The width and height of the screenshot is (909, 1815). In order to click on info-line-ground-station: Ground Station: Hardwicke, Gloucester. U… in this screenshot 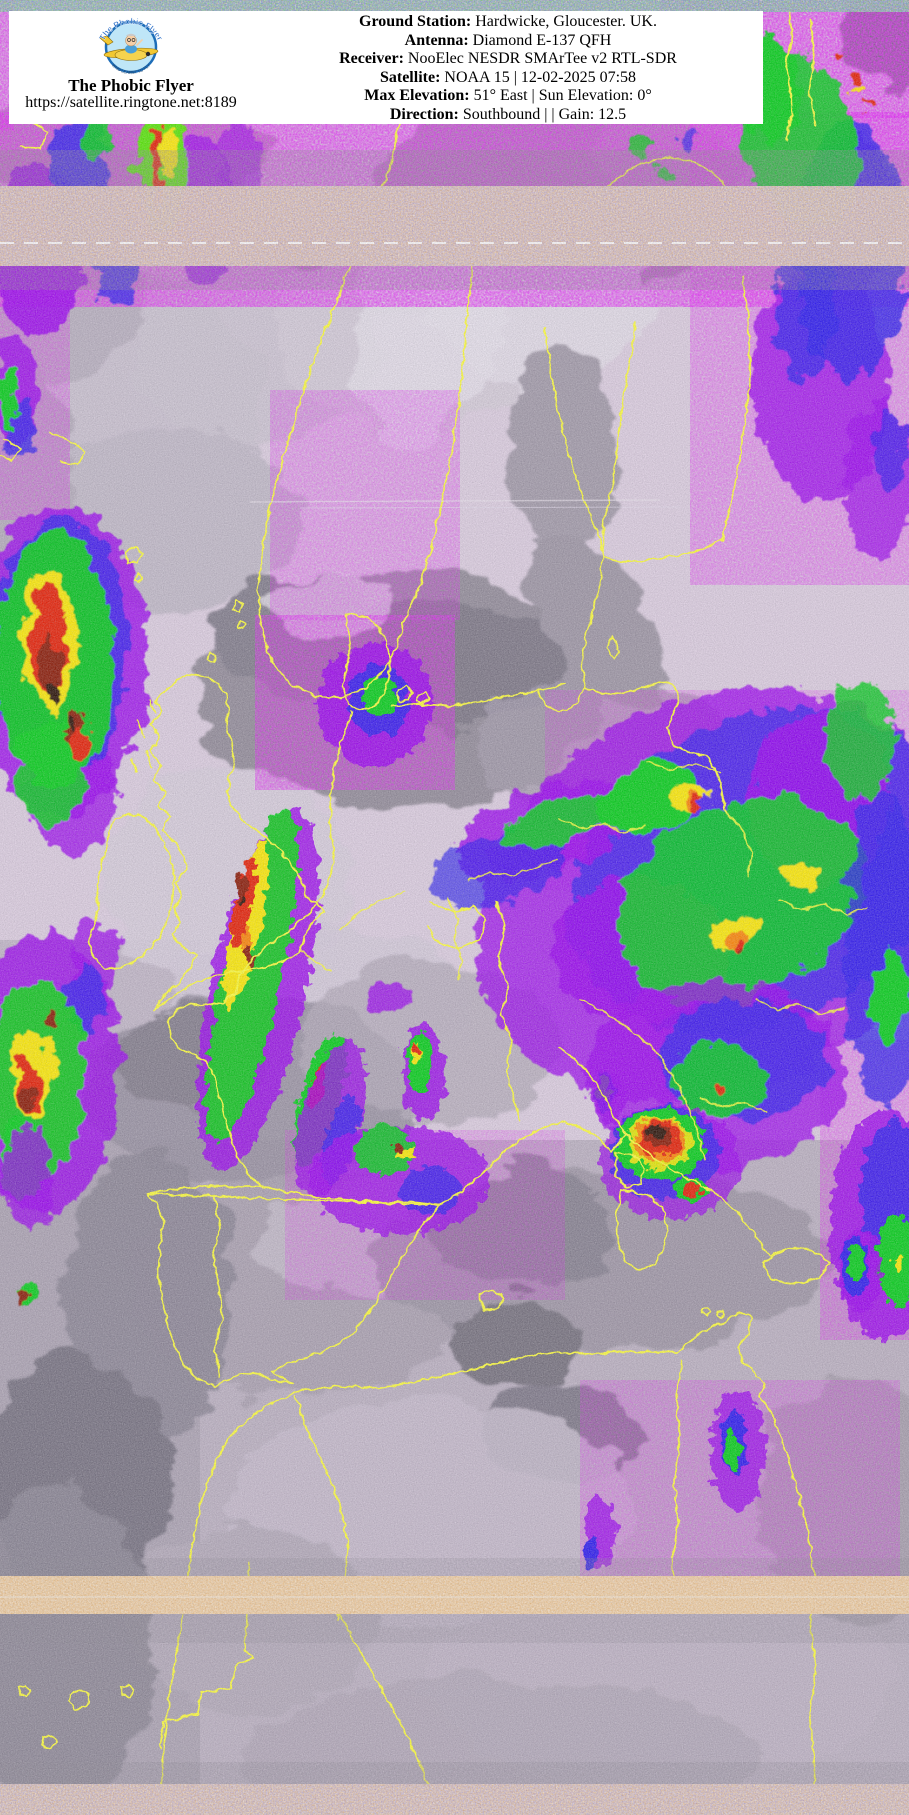, I will do `click(508, 21)`.